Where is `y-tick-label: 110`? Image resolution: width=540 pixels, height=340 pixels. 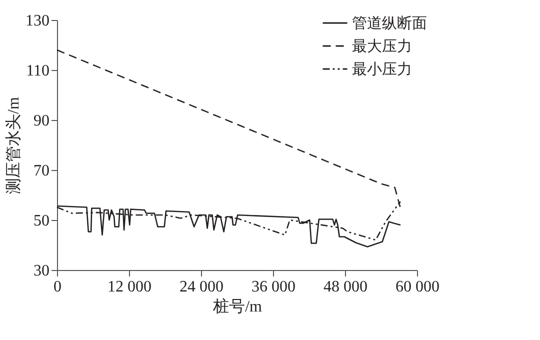 y-tick-label: 110 is located at coordinates (38, 71).